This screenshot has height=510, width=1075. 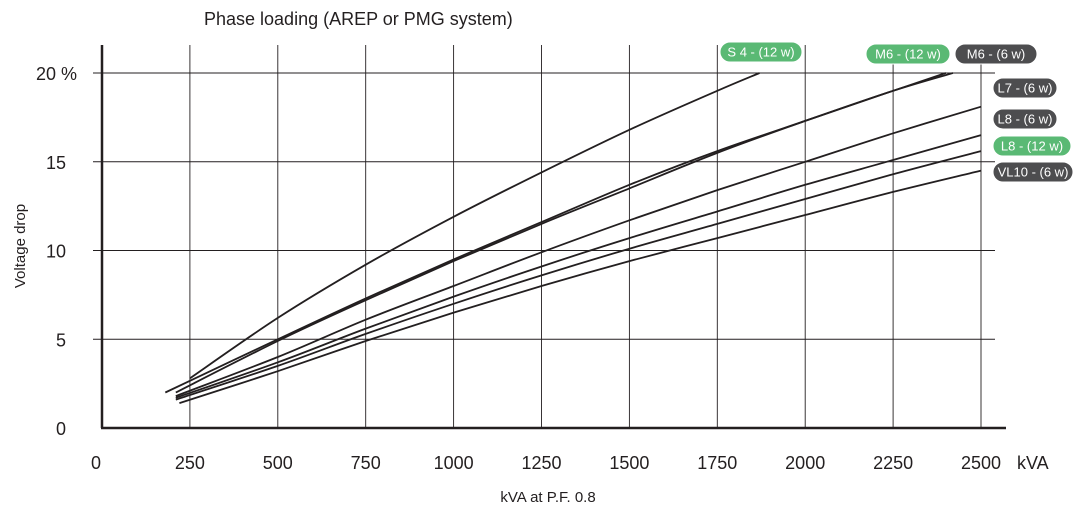 What do you see at coordinates (96, 463) in the screenshot?
I see `x-tick-label: 0` at bounding box center [96, 463].